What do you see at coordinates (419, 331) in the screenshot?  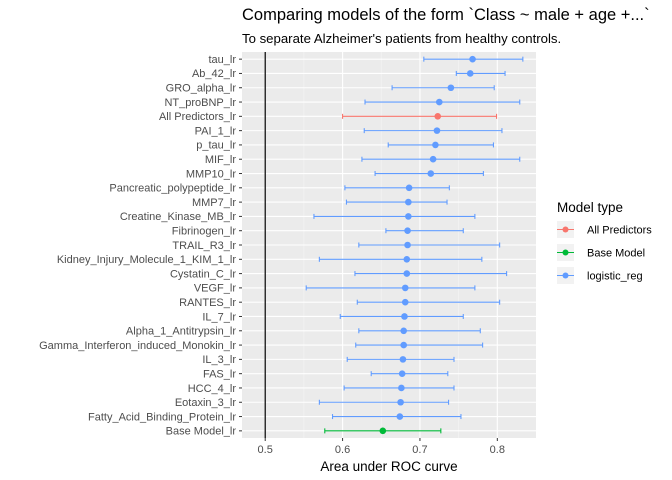 I see `error-bar-Alpha_1_Antitrypsin_lr` at bounding box center [419, 331].